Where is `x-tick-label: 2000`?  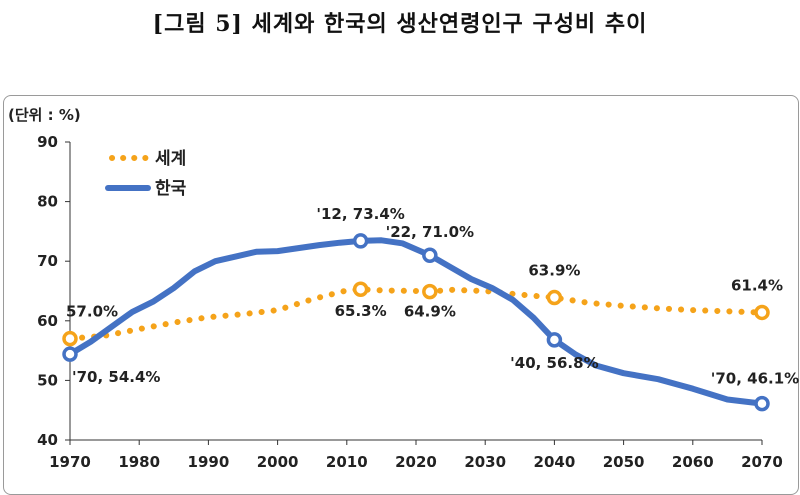
x-tick-label: 2000 is located at coordinates (278, 462).